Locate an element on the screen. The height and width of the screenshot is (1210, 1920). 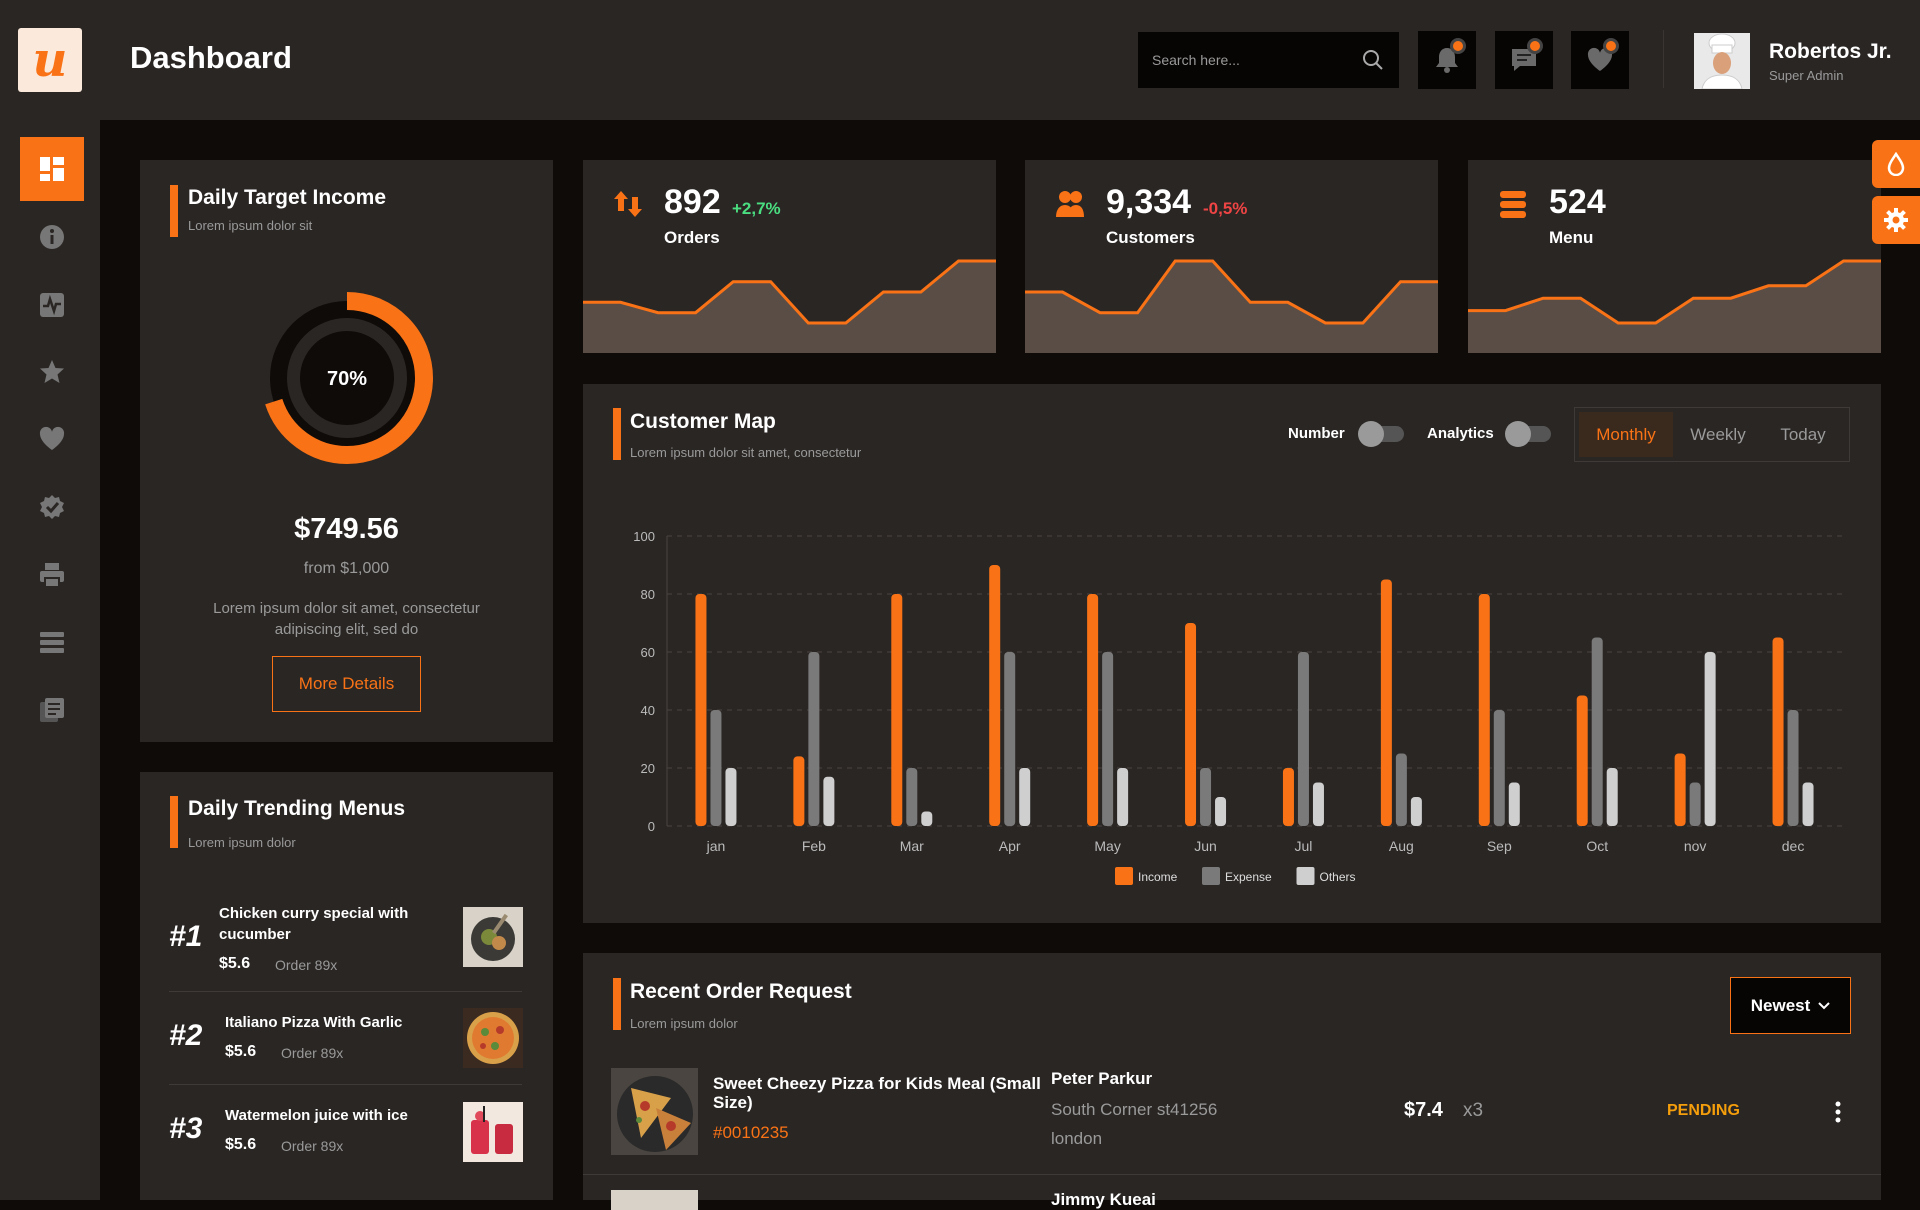
bar-expense-jul is located at coordinates (1303, 739).